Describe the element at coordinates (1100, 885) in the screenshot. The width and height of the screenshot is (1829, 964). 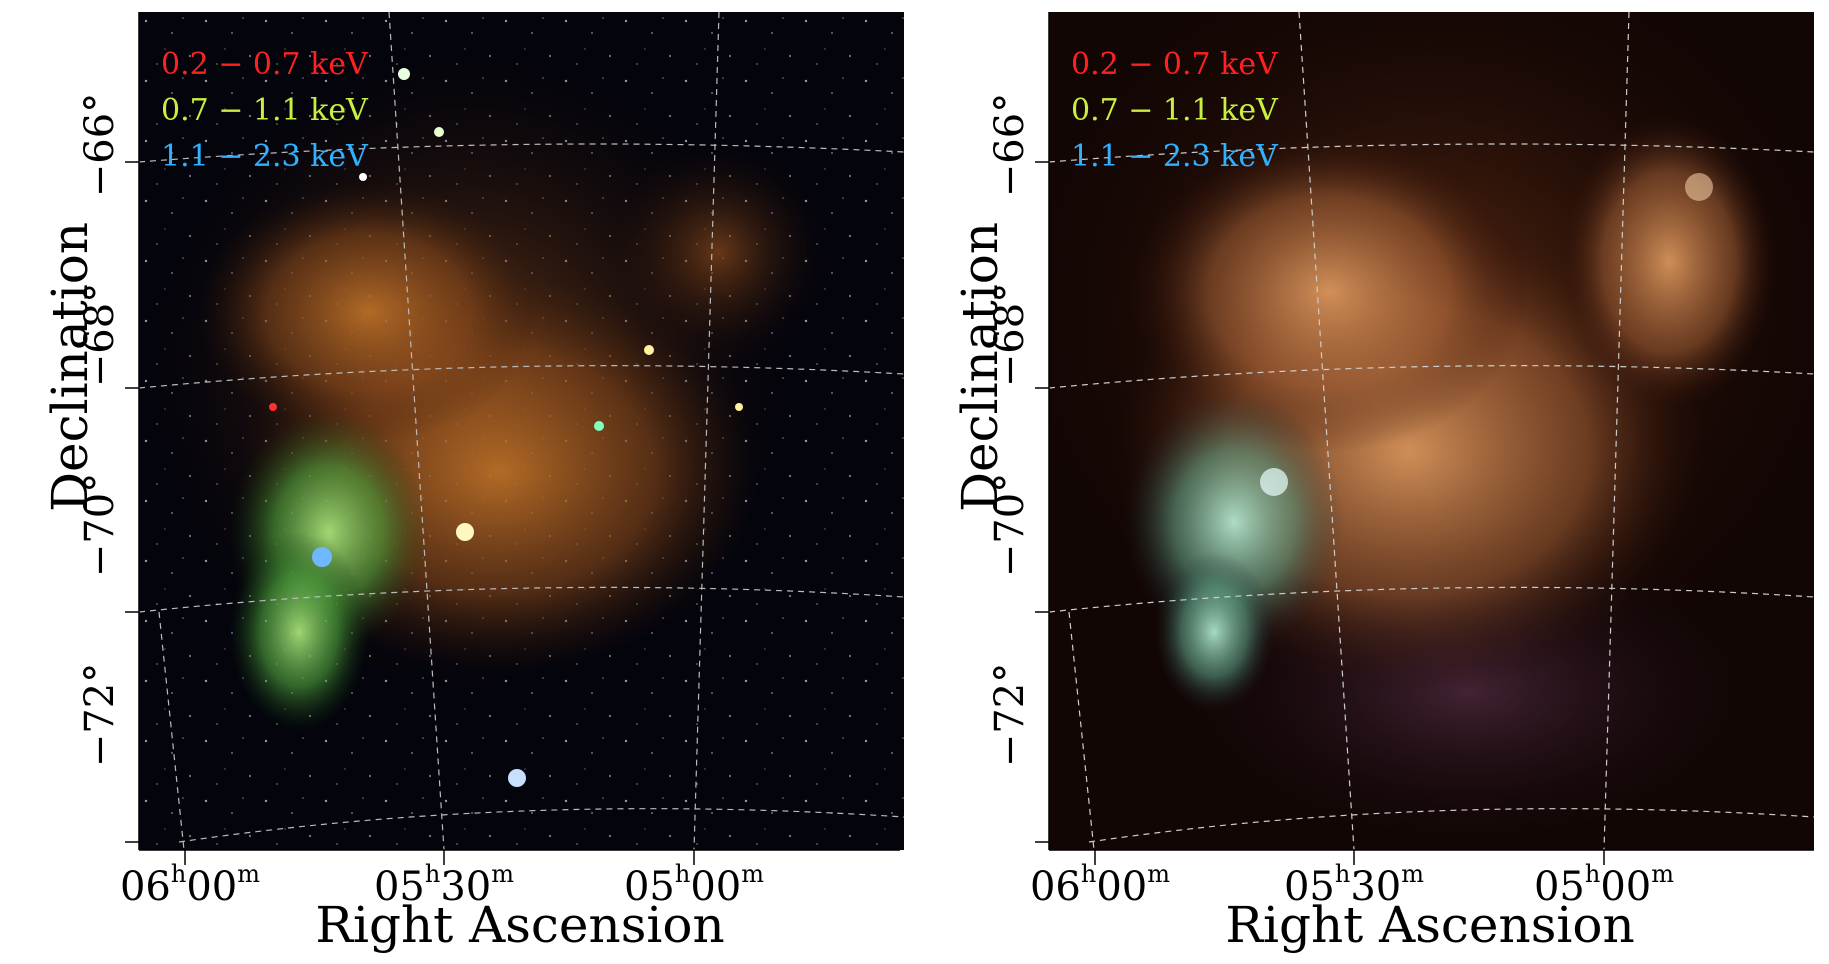
I see `xtick-6h00m-right: 06h00m` at that location.